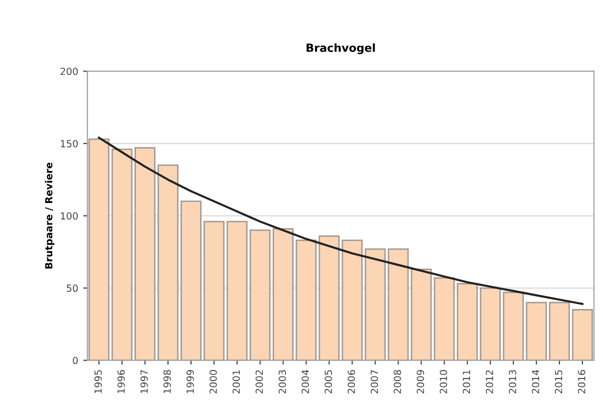 This screenshot has width=603, height=419. I want to click on x-tick-label: 2001, so click(236, 382).